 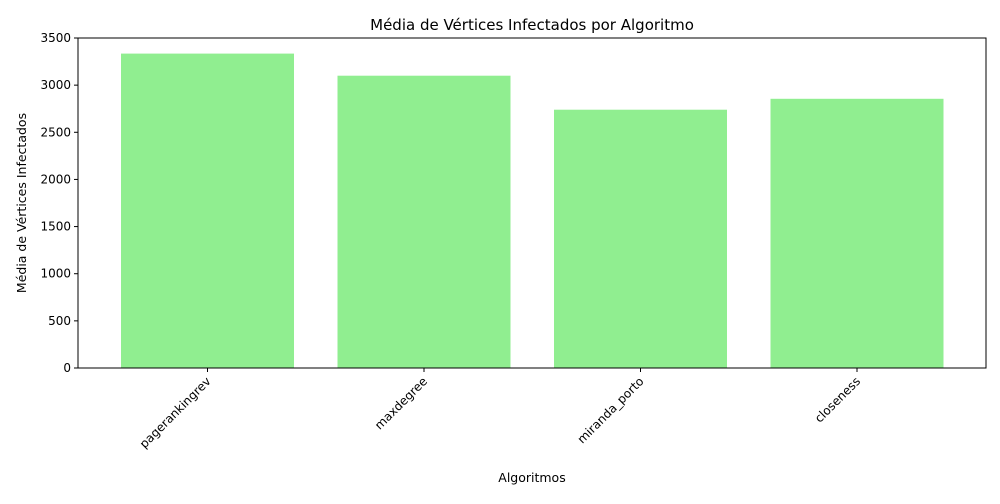 What do you see at coordinates (531, 477) in the screenshot?
I see `x-axis-label: Algoritmos` at bounding box center [531, 477].